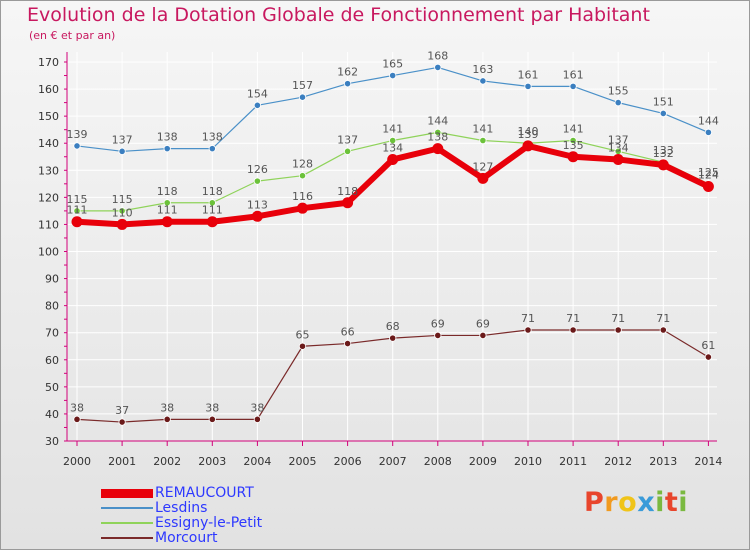  I want to click on logo-letter: r, so click(611, 502).